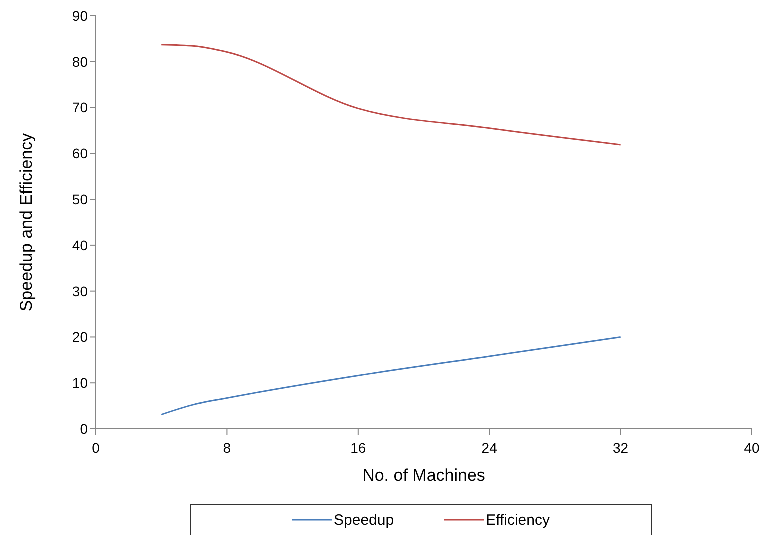  What do you see at coordinates (26, 222) in the screenshot?
I see `y-axis-title: Speedup and Efficiency` at bounding box center [26, 222].